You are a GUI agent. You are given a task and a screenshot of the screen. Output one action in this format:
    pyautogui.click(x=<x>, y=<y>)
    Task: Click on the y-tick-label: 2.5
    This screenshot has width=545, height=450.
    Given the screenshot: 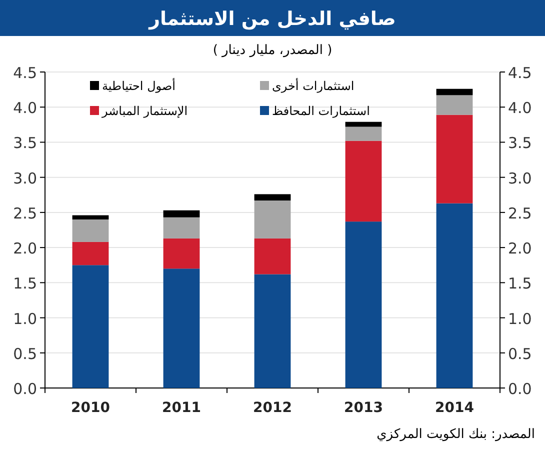 What is the action you would take?
    pyautogui.click(x=25, y=213)
    